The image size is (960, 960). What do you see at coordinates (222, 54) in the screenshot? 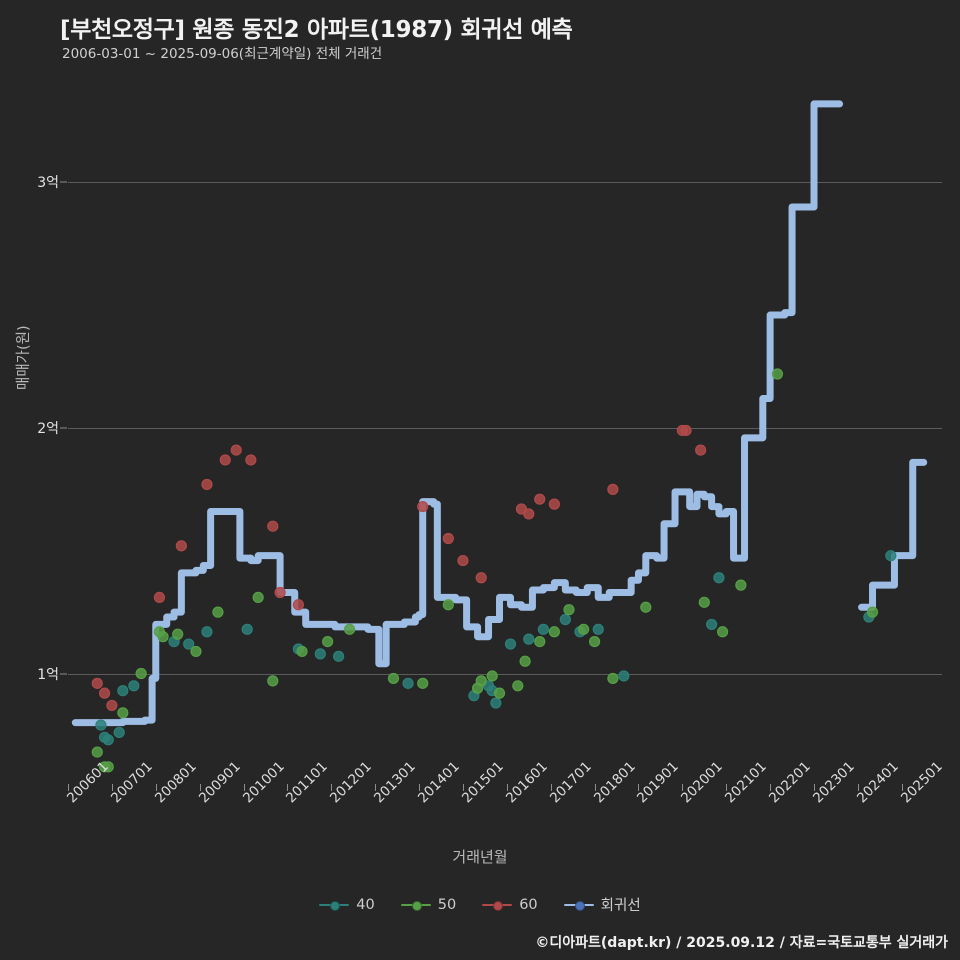
I see `page-subtitle: 2006-03-01 ~ 2025-09-06(최근계약일) 전체 거래건` at bounding box center [222, 54].